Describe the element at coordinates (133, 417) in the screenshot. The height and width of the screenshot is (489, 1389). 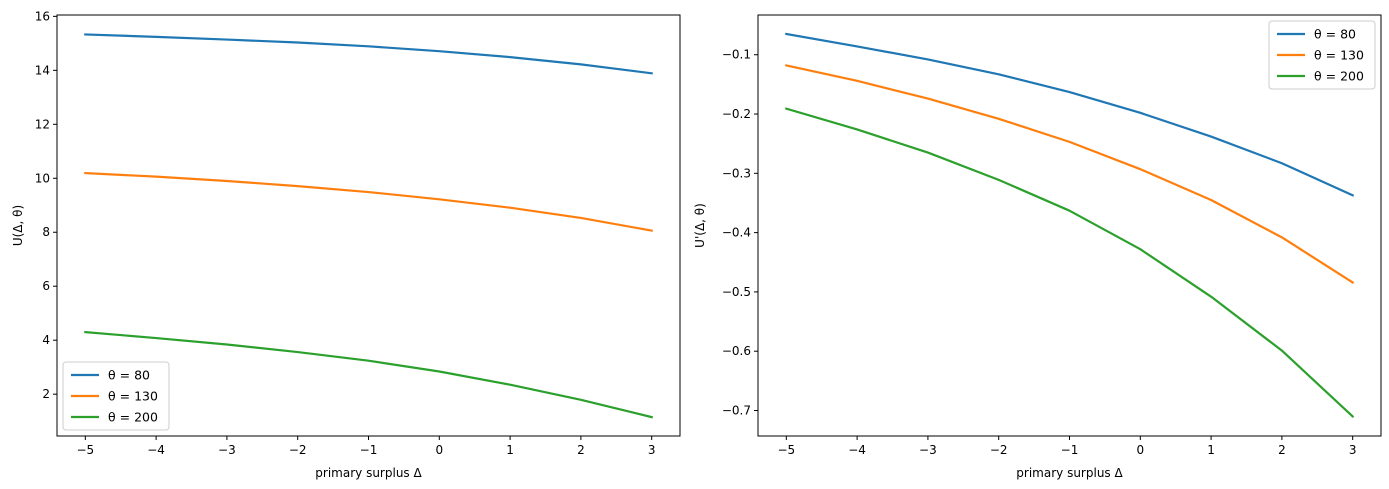
I see `chart-utility-legend-label: θ = 200` at that location.